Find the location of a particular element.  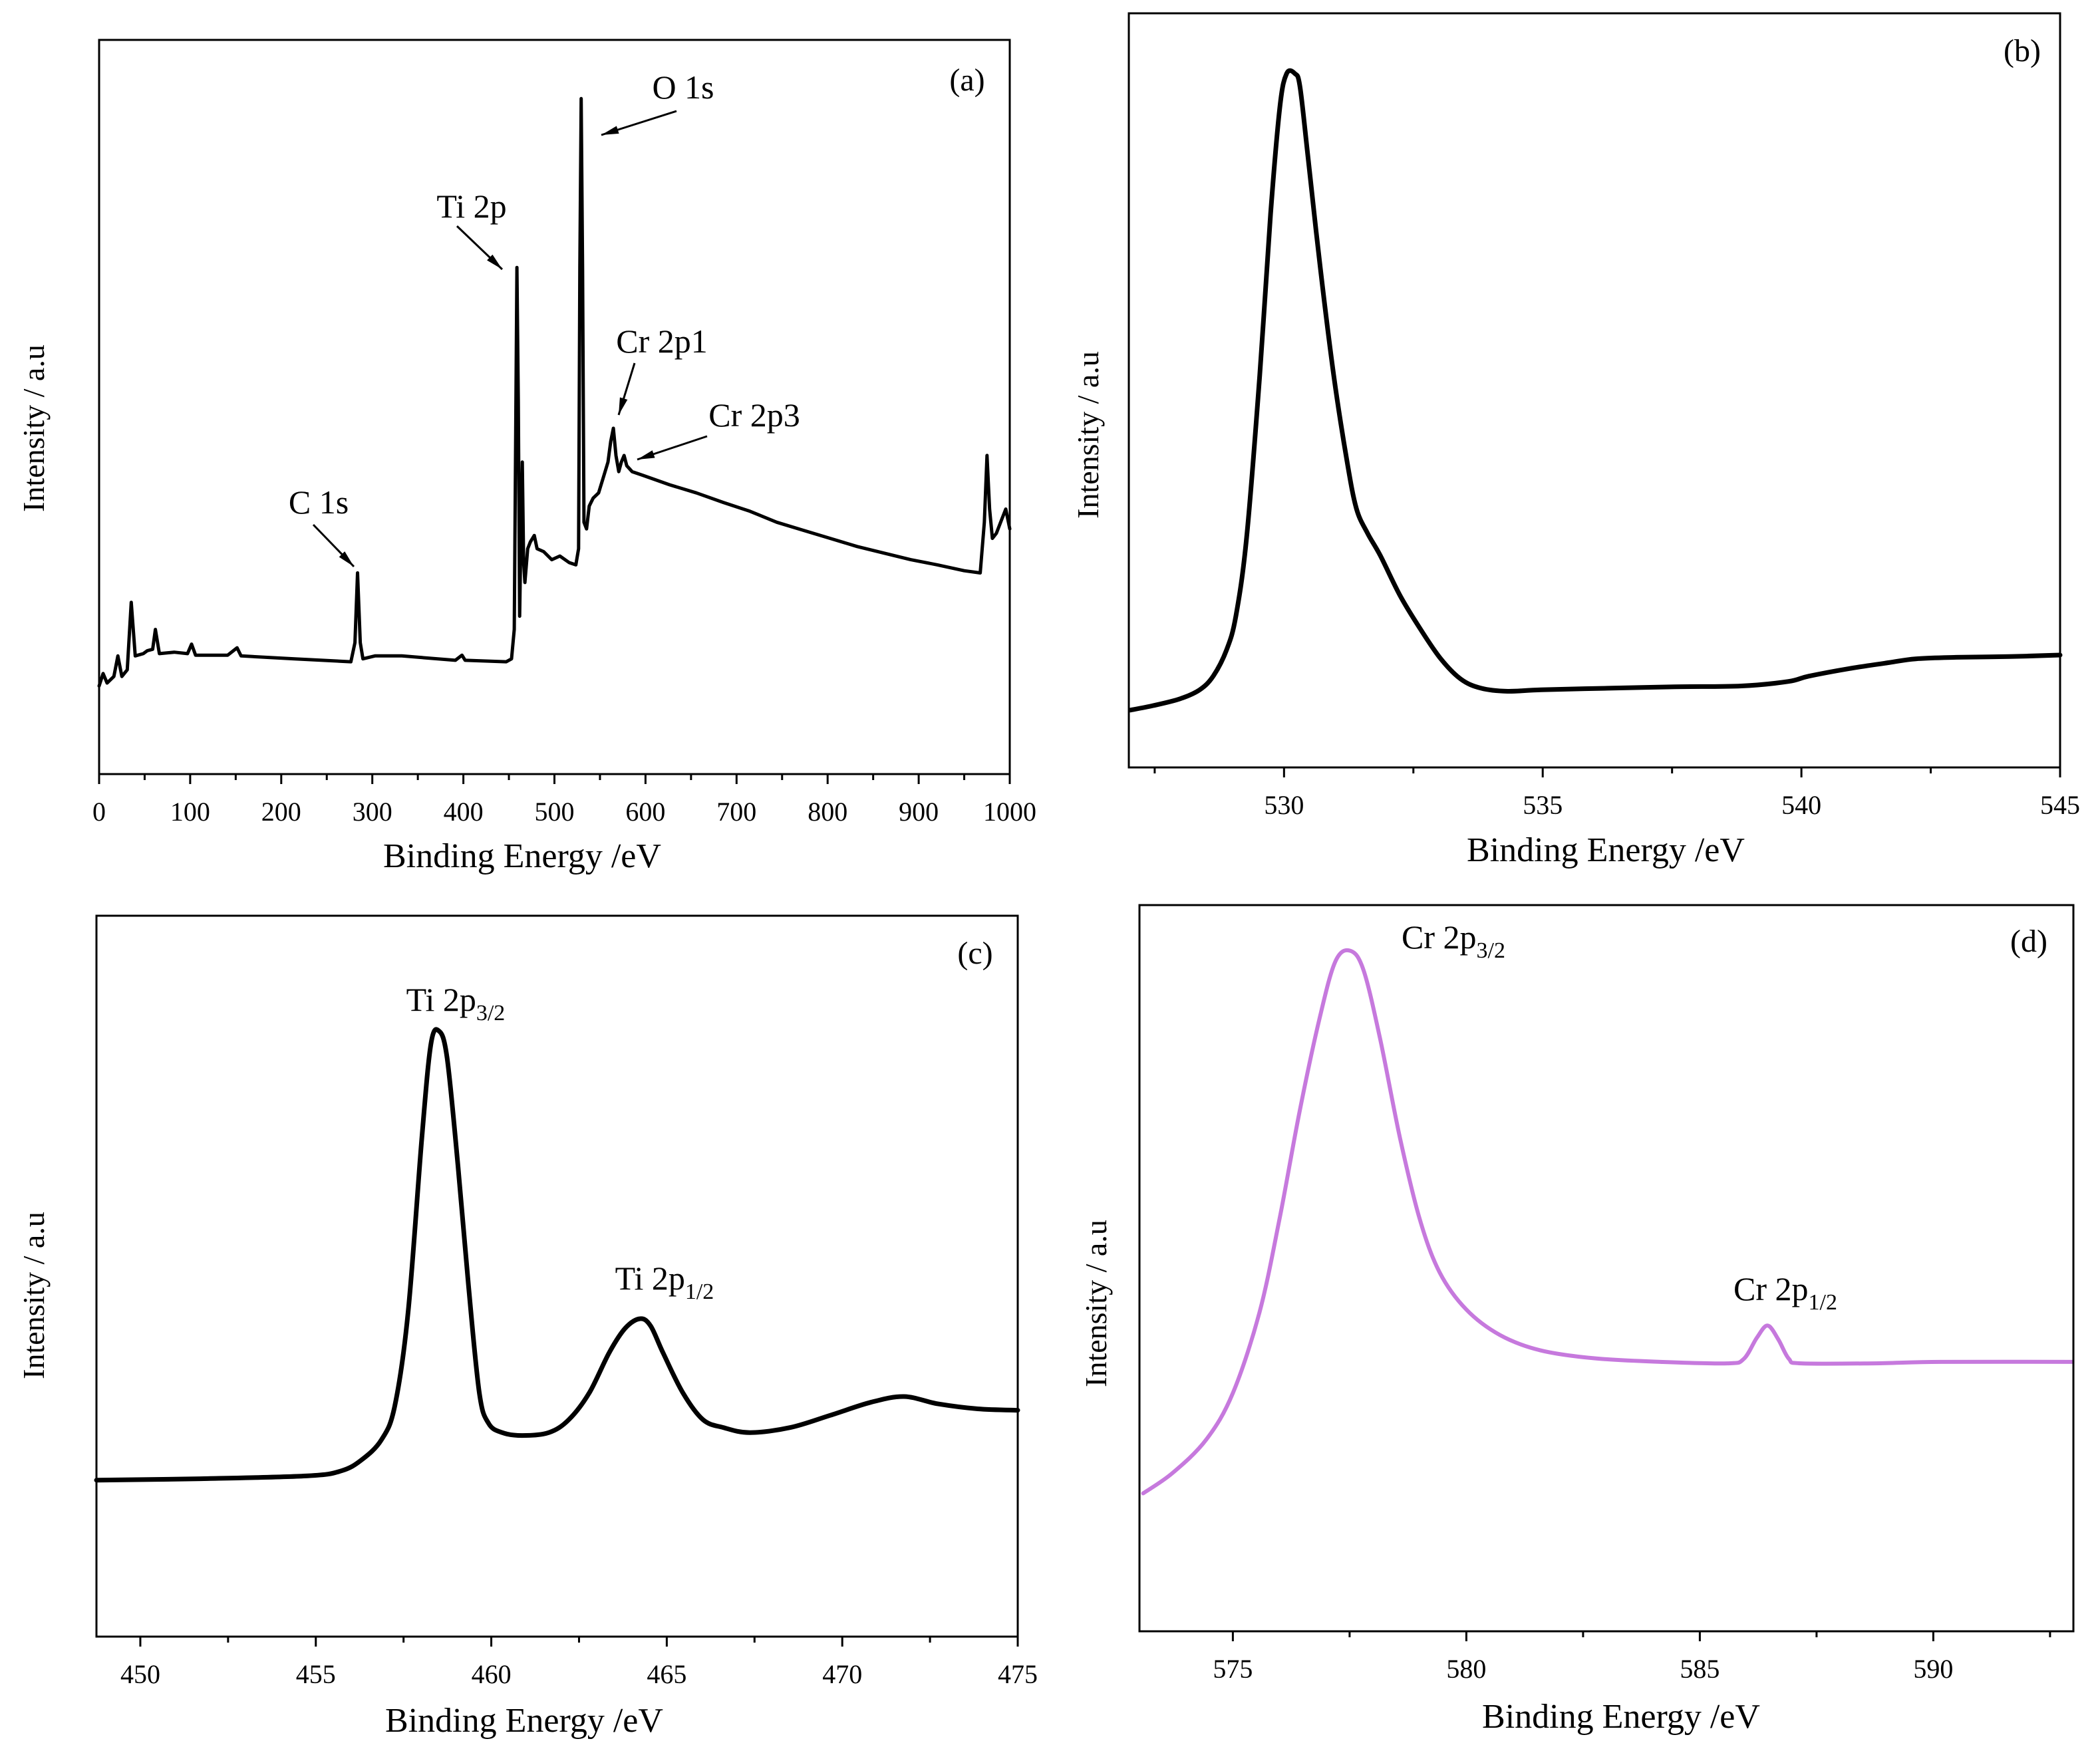

x-tick-label: 460 is located at coordinates (492, 1674).